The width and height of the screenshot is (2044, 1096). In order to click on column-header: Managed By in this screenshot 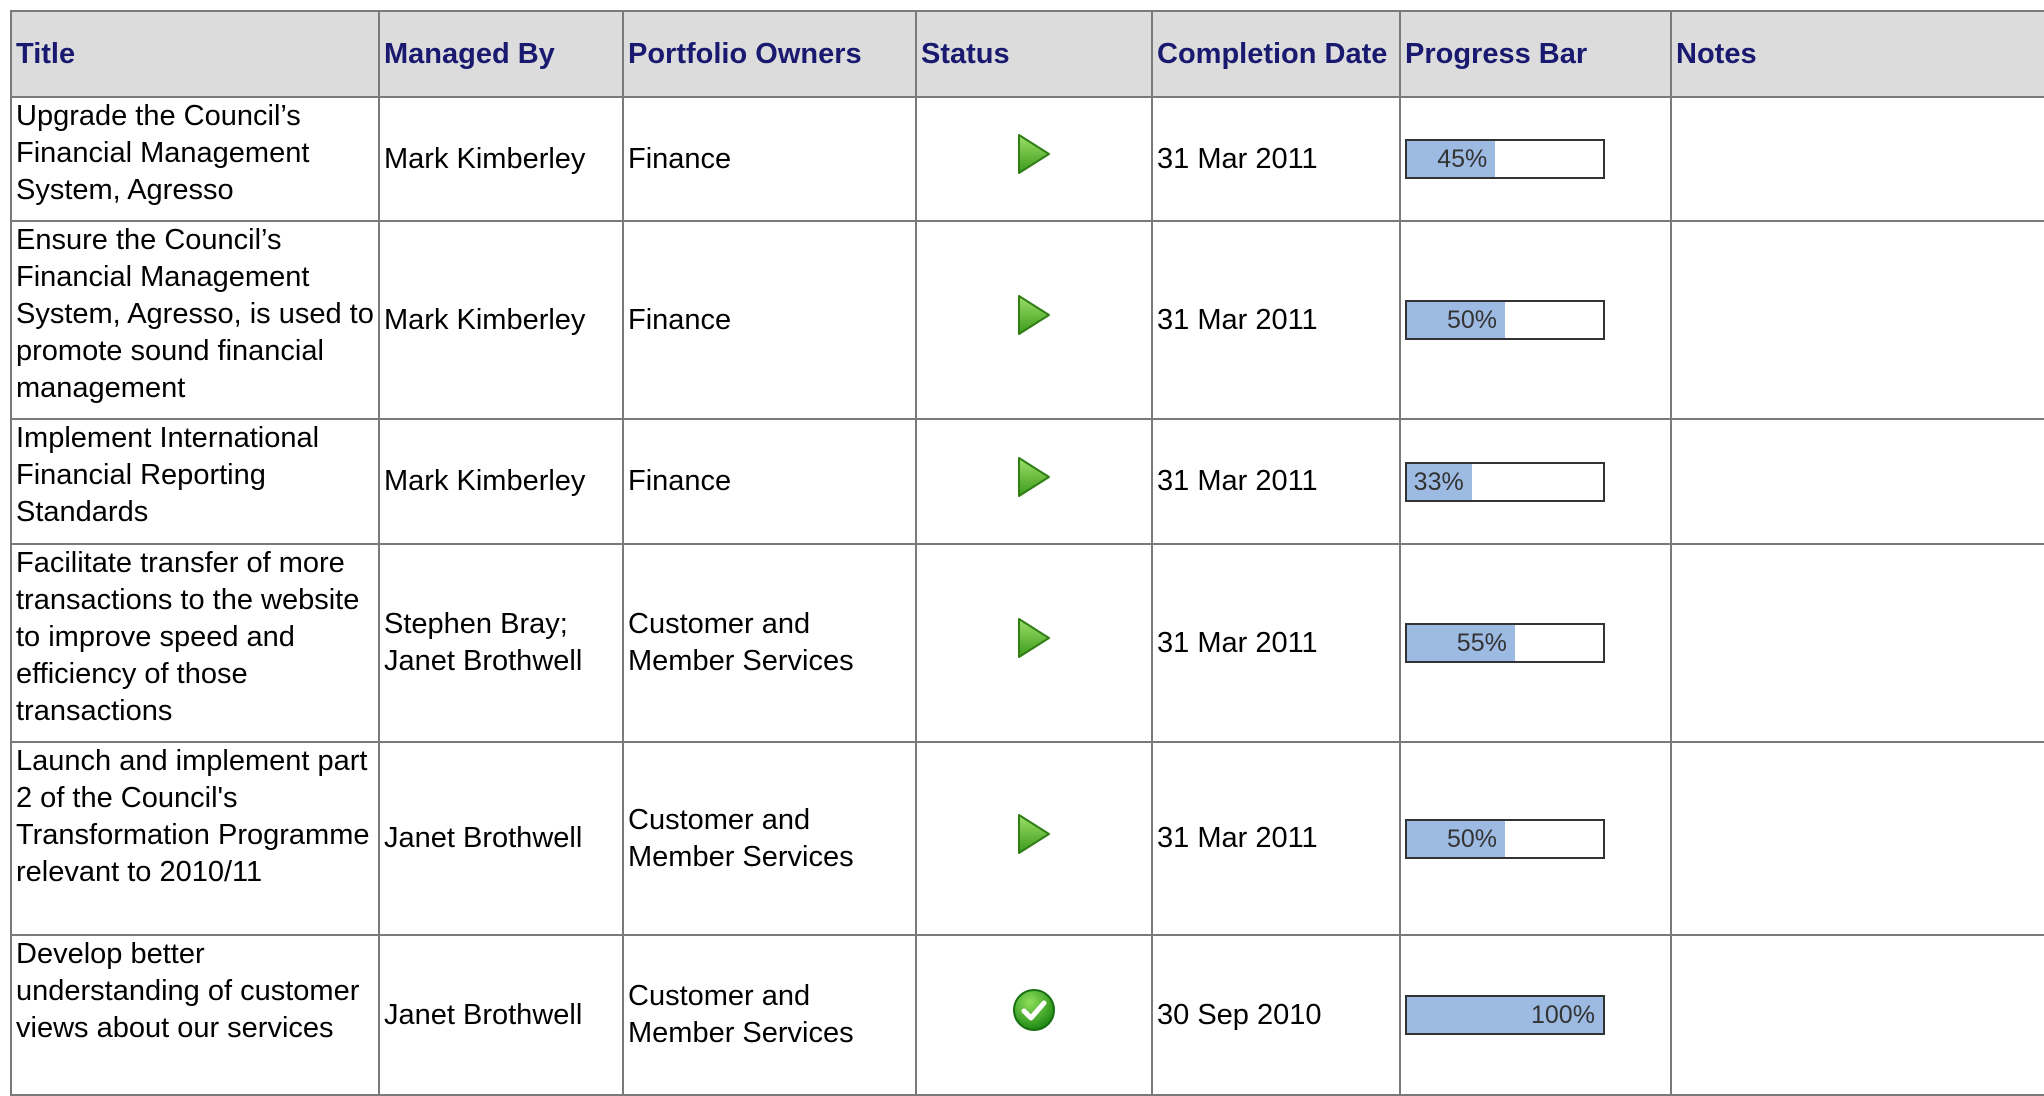, I will do `click(501, 54)`.